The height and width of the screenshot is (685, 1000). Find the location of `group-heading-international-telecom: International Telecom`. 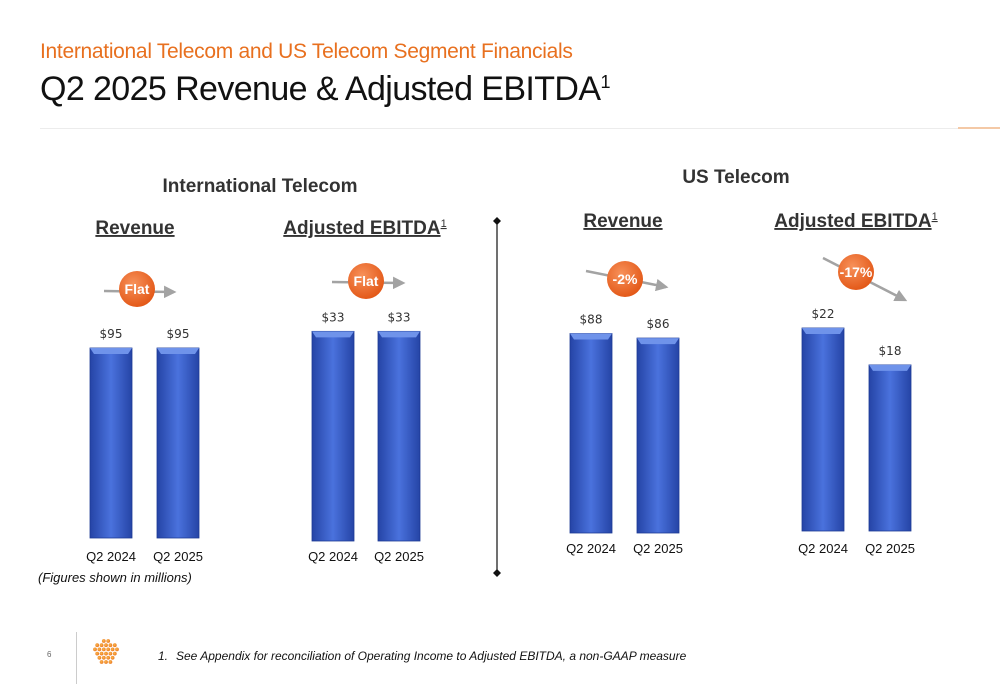

group-heading-international-telecom: International Telecom is located at coordinates (260, 186).